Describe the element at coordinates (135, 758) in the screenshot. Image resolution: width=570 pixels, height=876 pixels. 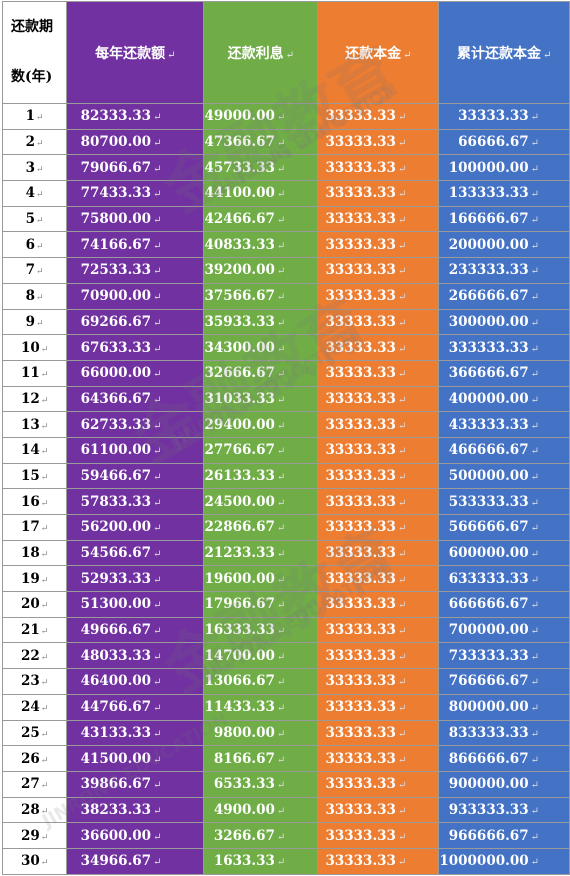
I see `annual-cell: 41500.00 ↵` at that location.